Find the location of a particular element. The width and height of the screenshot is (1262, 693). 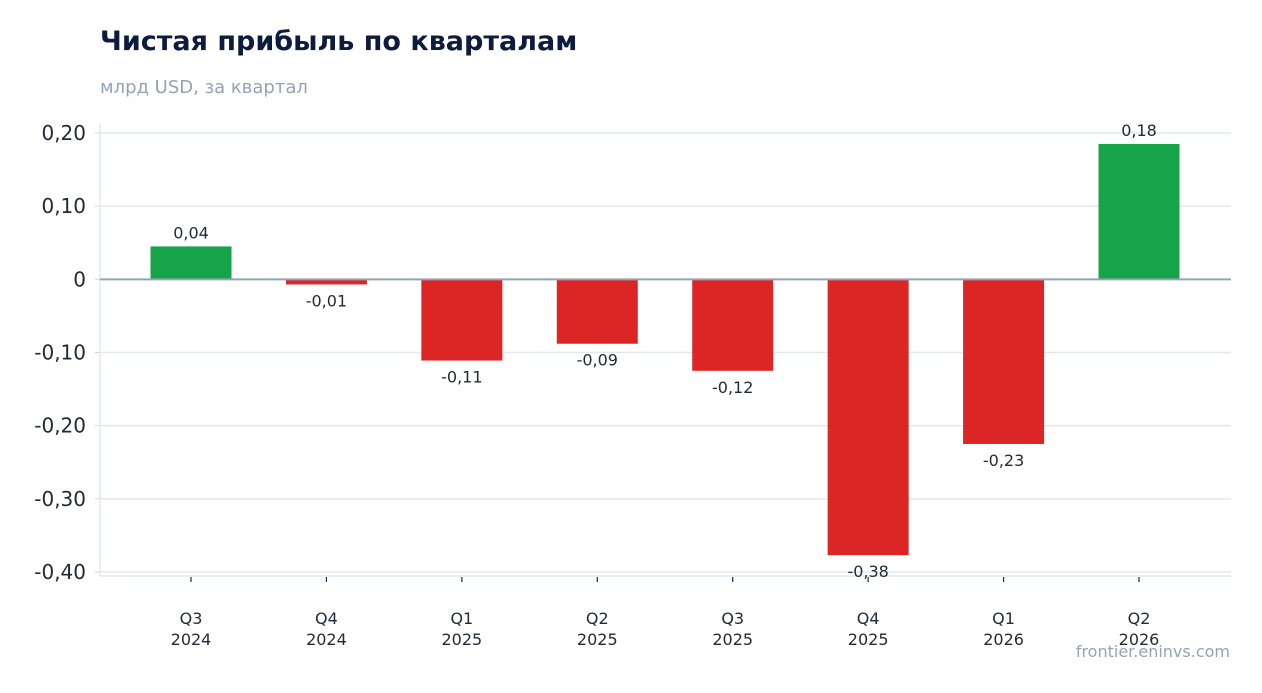

data-label: -0,09 is located at coordinates (597, 360).